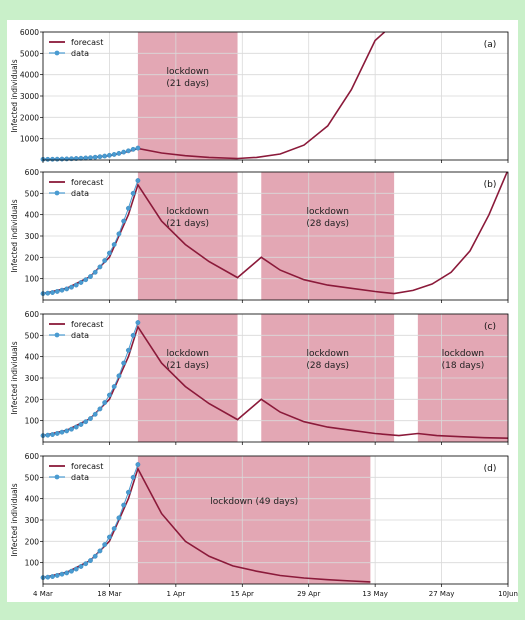 This screenshot has width=525, height=620. I want to click on x-tick-label: 10Jun, so click(508, 594).